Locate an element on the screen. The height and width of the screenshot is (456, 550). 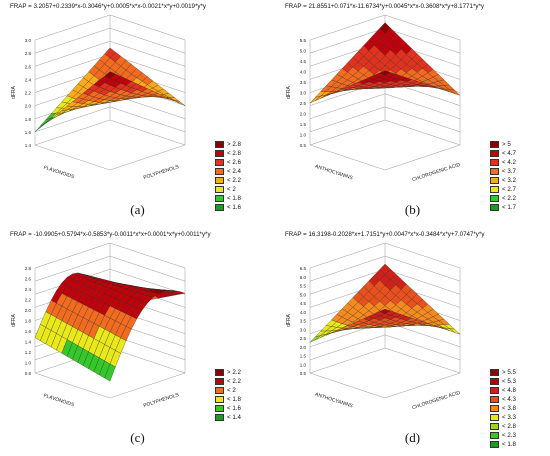
legend-item: > 5 is located at coordinates (520, 144).